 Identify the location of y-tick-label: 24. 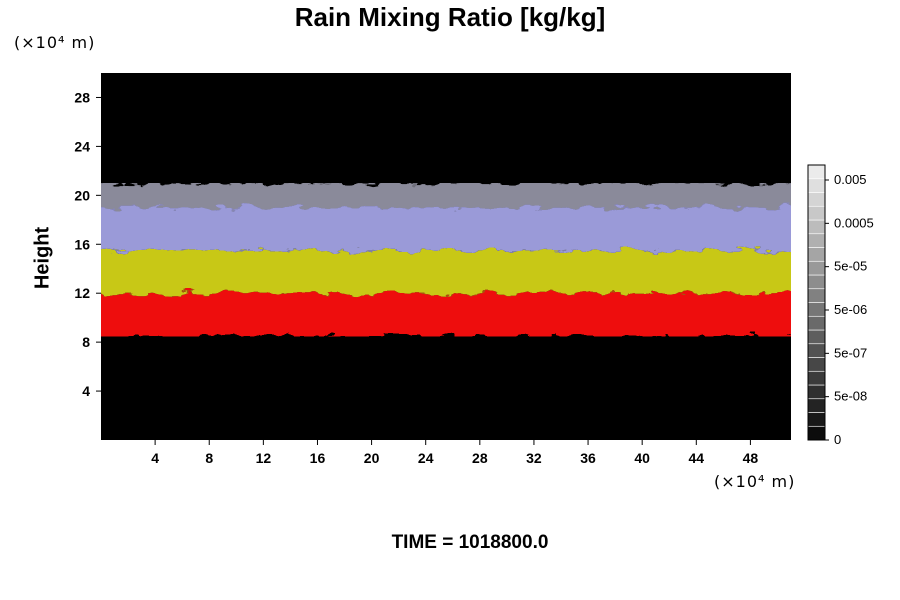
(82, 146).